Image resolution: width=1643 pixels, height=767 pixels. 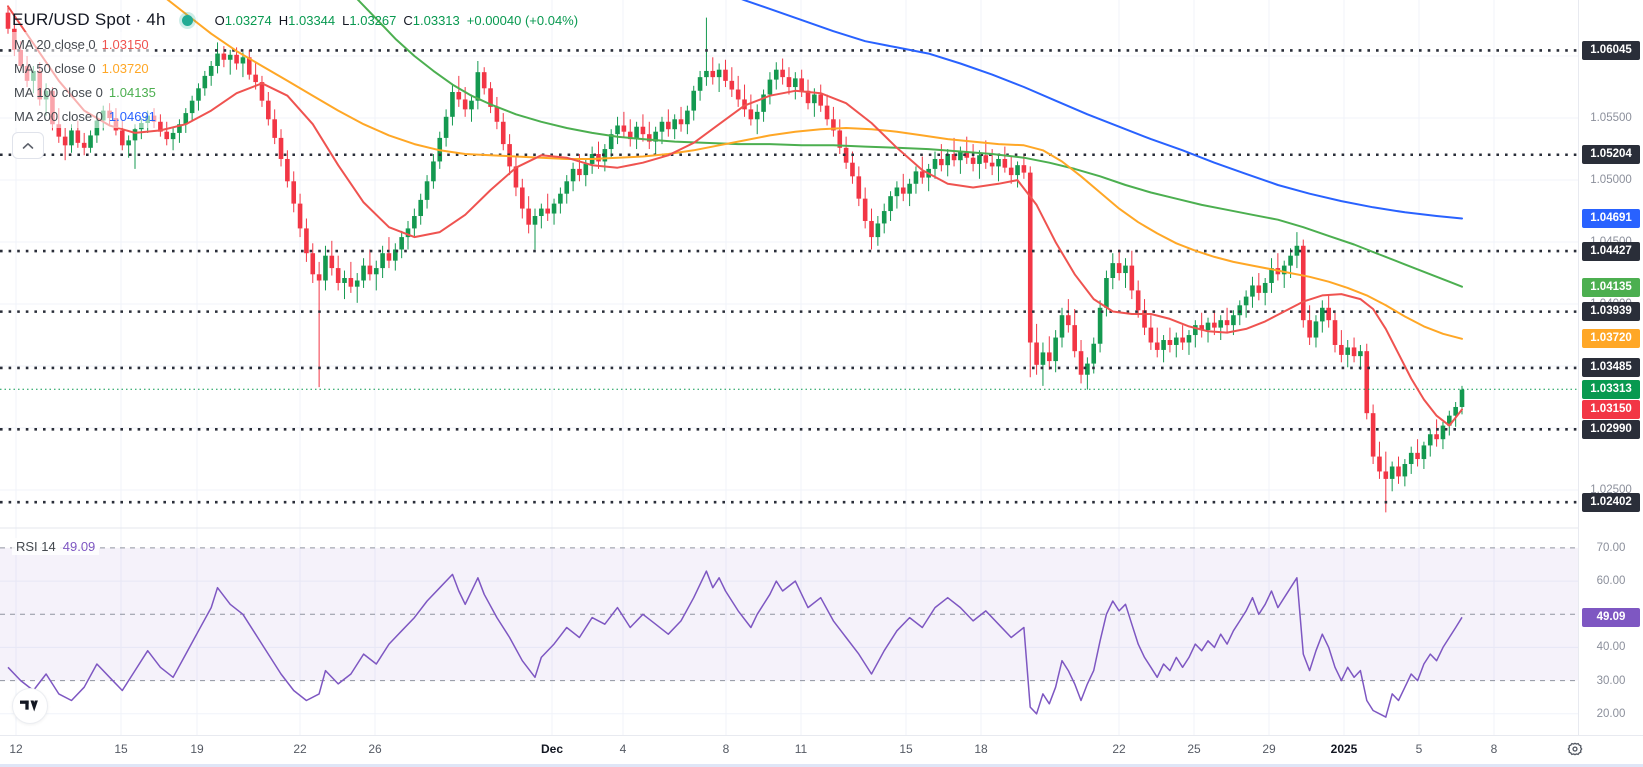 What do you see at coordinates (132, 92) in the screenshot?
I see `ma100-value: 1.04135` at bounding box center [132, 92].